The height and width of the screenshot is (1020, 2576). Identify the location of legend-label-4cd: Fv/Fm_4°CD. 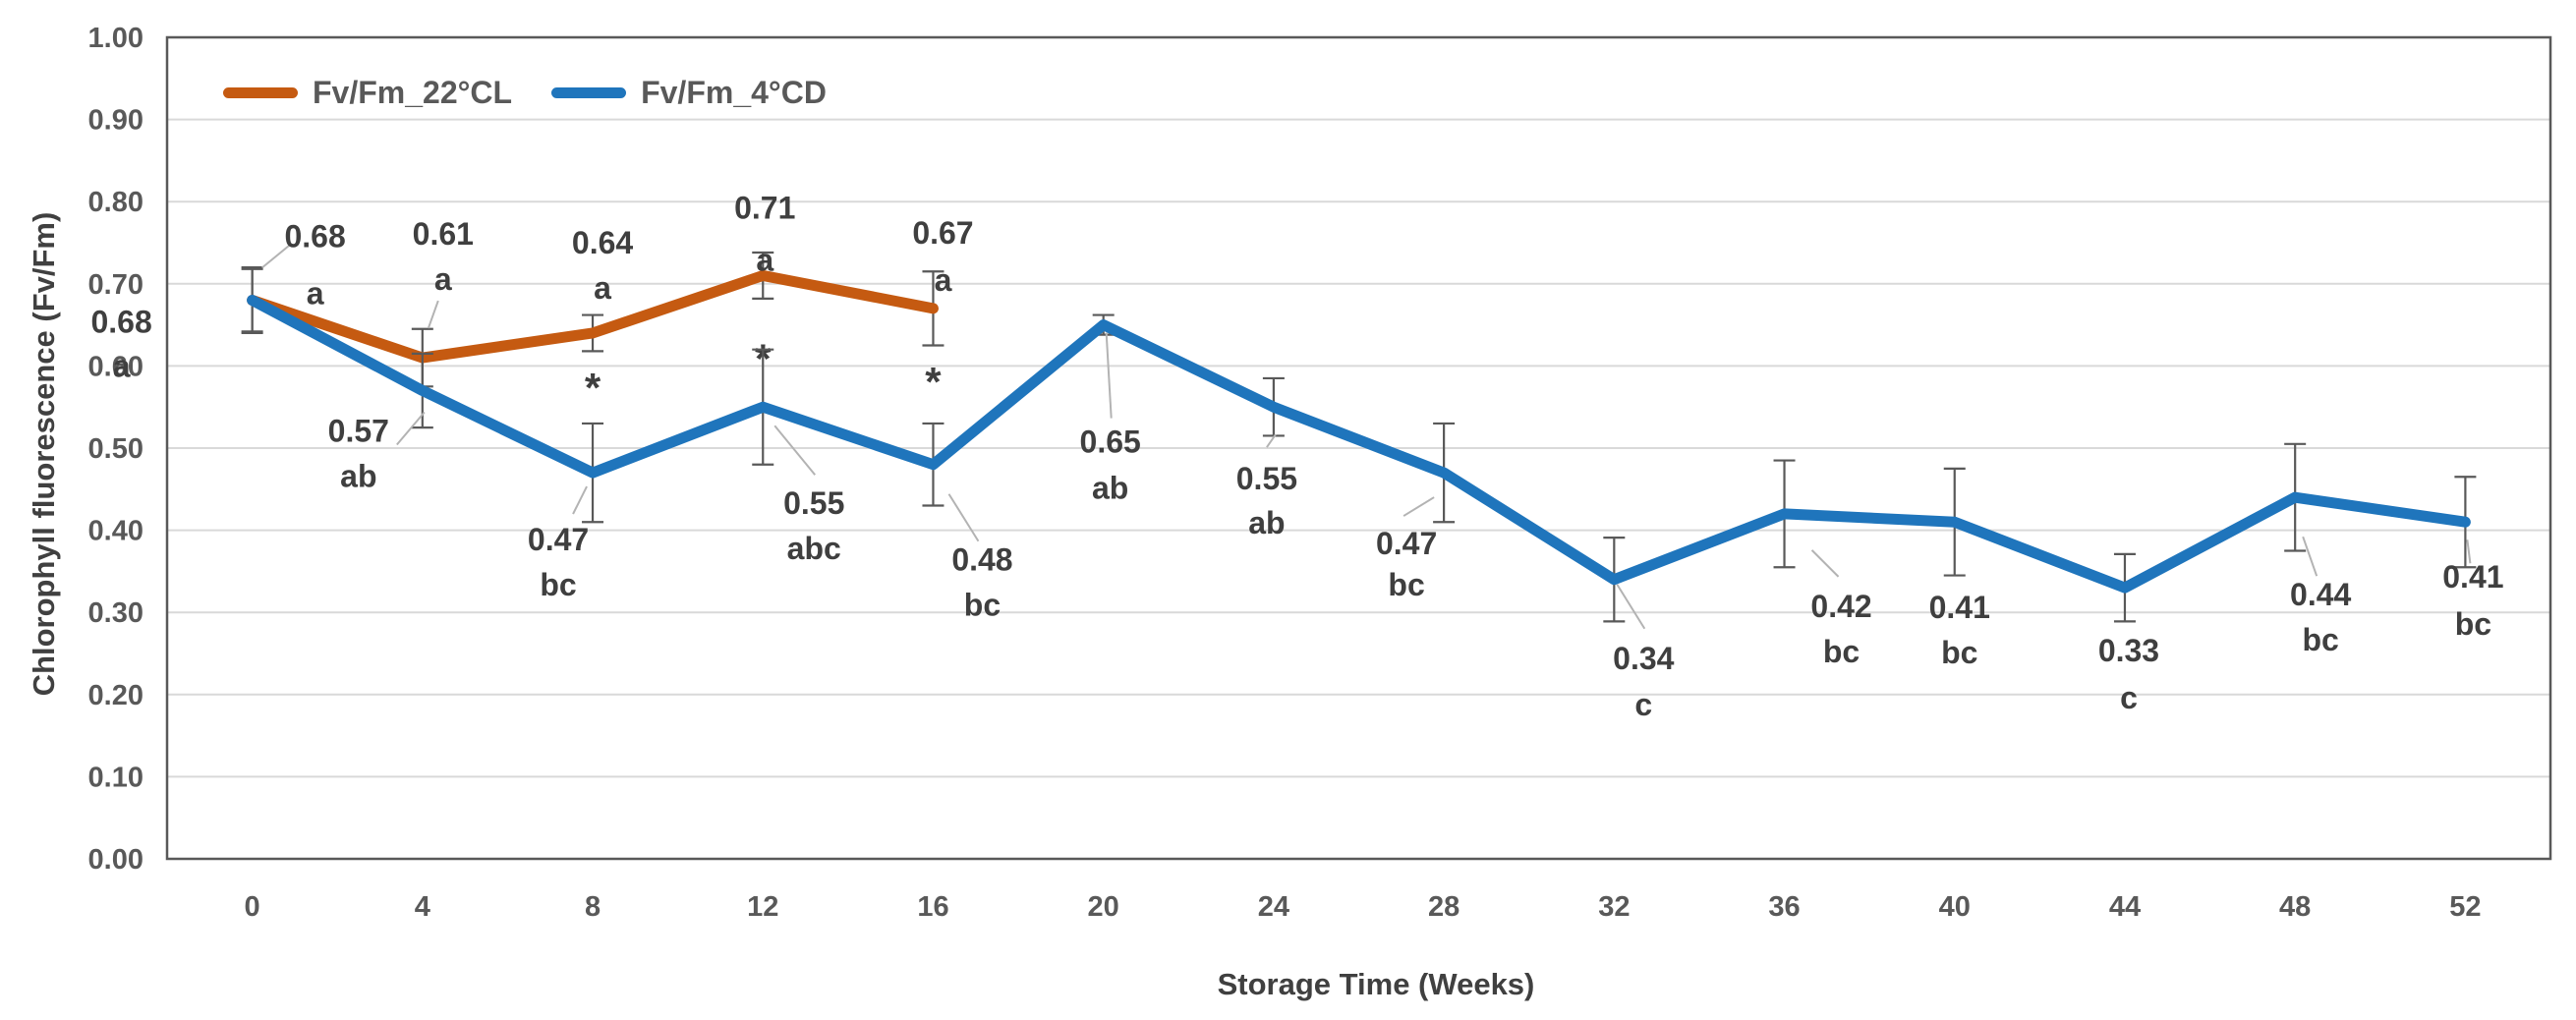
(734, 92).